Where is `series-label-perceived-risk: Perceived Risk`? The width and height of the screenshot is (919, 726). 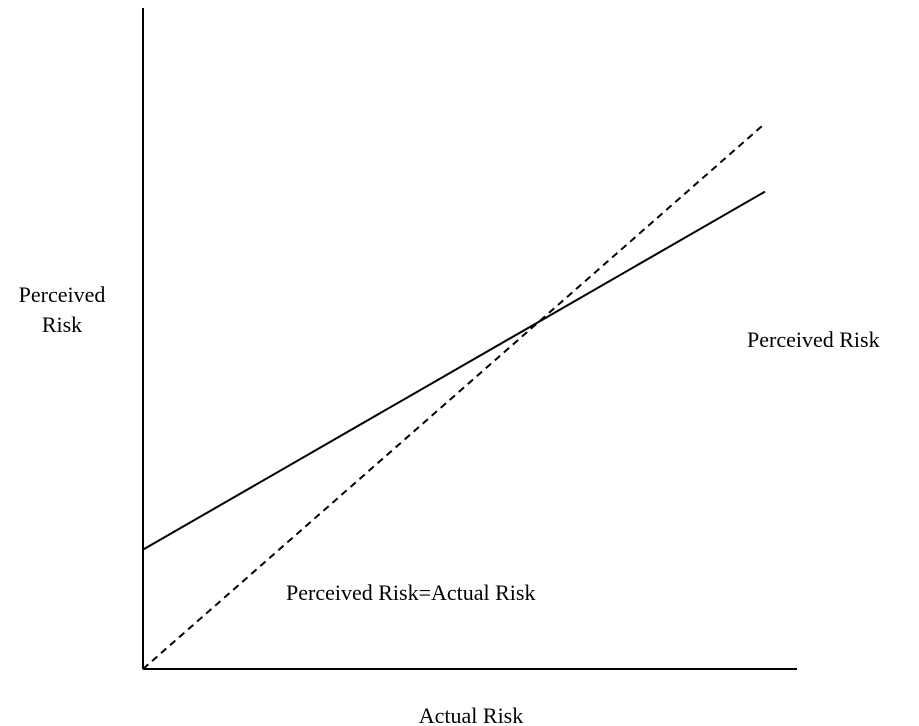
series-label-perceived-risk: Perceived Risk is located at coordinates (813, 339).